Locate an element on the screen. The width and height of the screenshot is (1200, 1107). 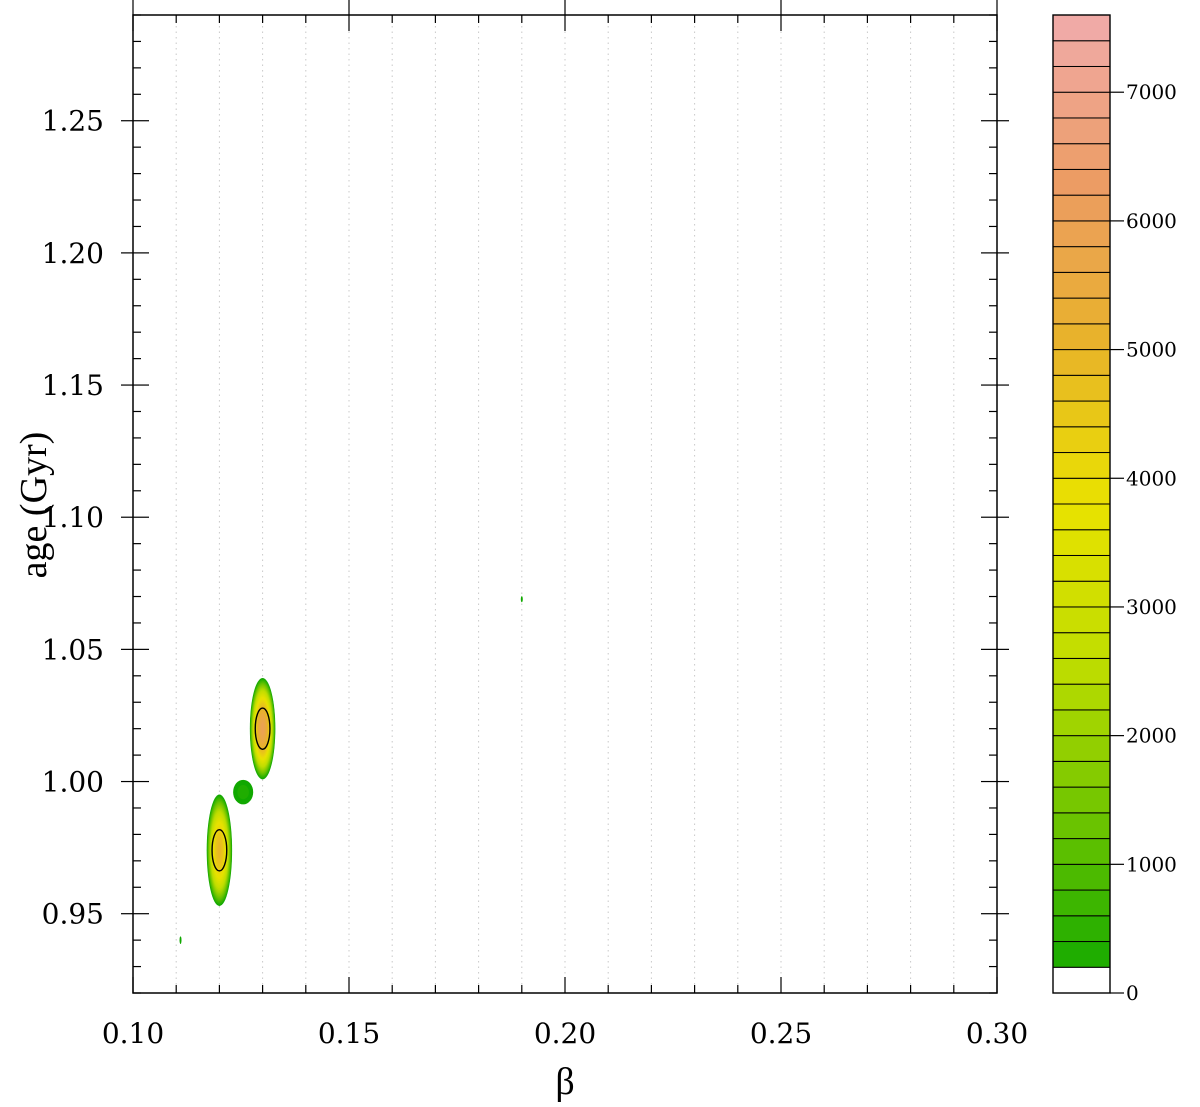
x-tick-label: 0.30 is located at coordinates (997, 1033).